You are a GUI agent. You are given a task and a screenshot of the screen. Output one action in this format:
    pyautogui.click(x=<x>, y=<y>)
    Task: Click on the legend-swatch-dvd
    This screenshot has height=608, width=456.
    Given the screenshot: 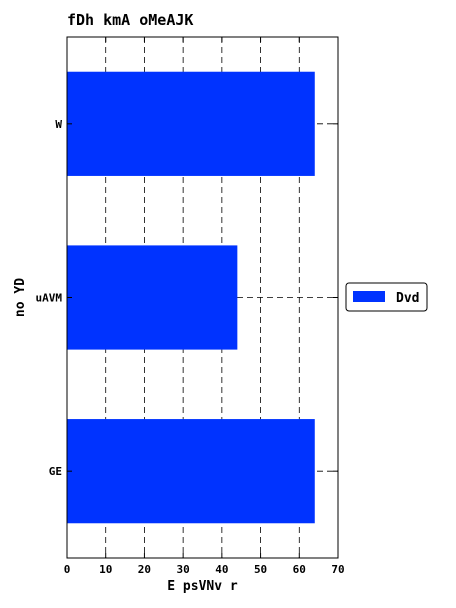 What is the action you would take?
    pyautogui.click(x=369, y=296)
    